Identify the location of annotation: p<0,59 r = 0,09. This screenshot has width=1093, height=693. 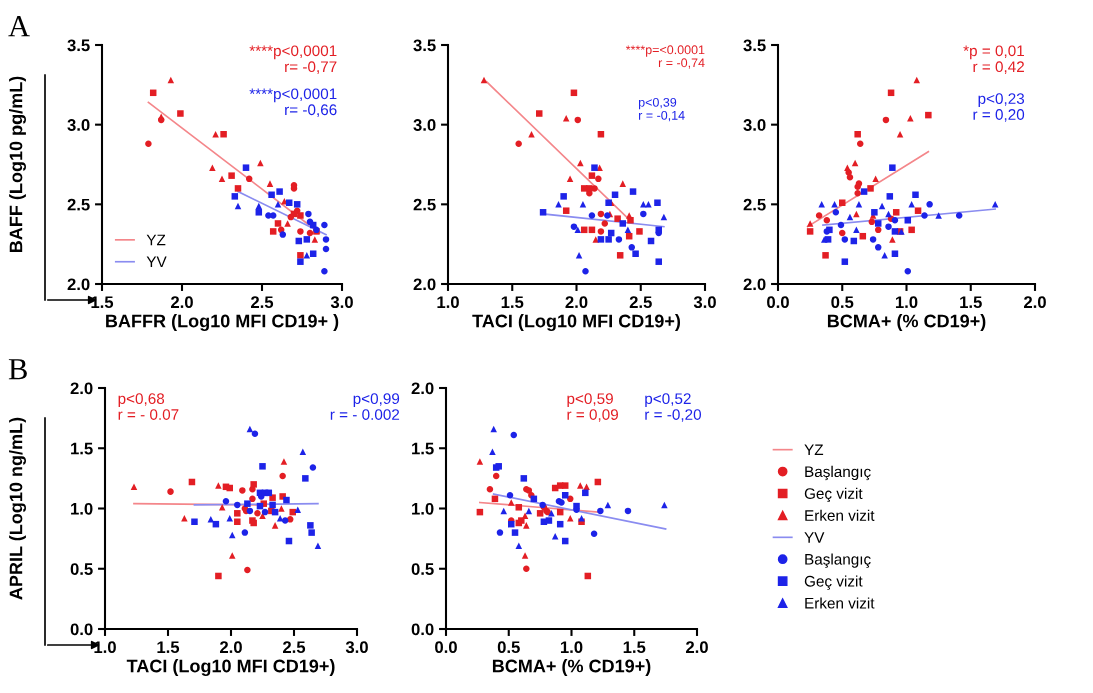
(592, 407).